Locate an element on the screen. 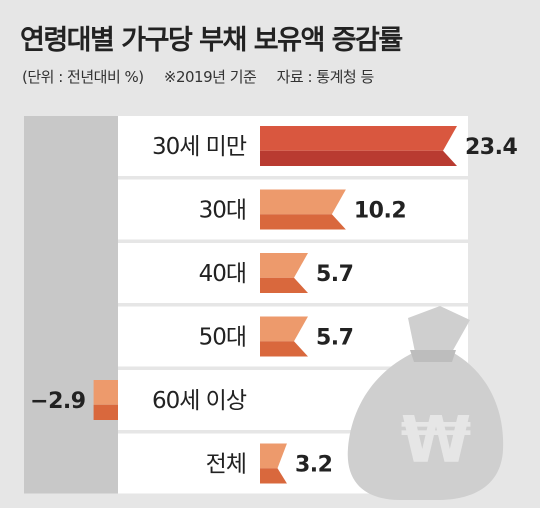 The image size is (540, 508). moneybag-tie is located at coordinates (433, 356).